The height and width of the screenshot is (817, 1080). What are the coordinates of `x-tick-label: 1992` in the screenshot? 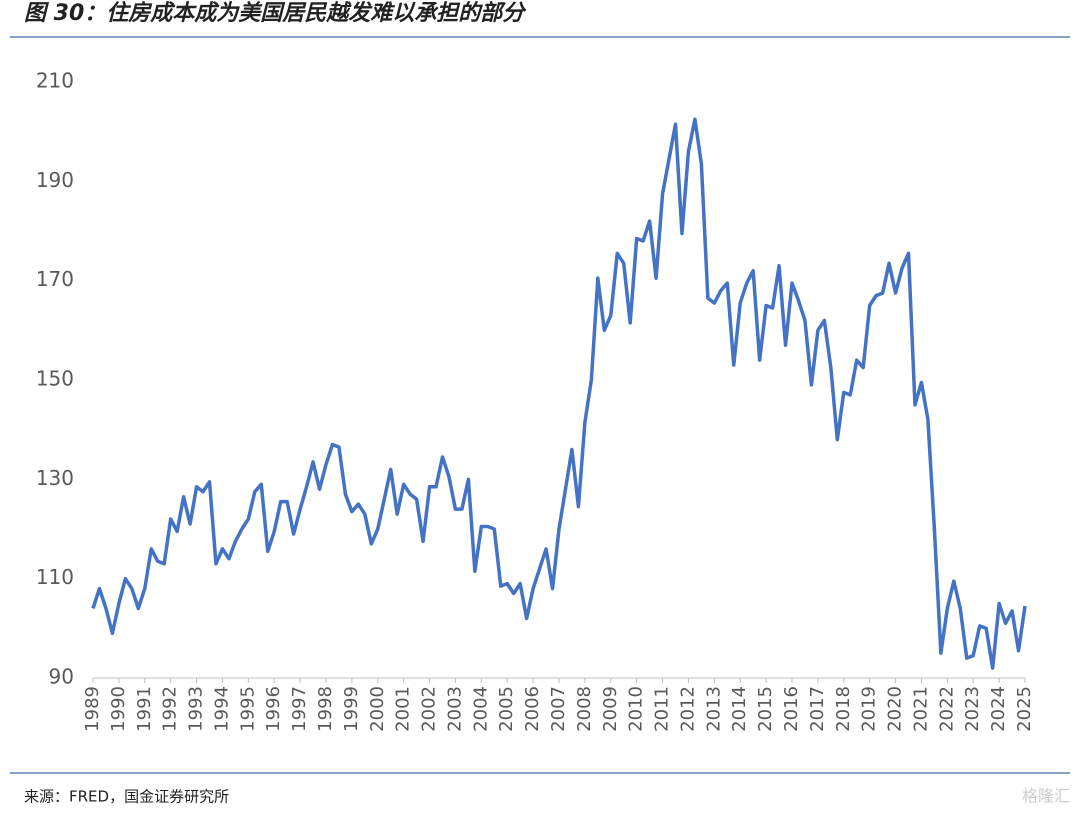 It's located at (170, 709).